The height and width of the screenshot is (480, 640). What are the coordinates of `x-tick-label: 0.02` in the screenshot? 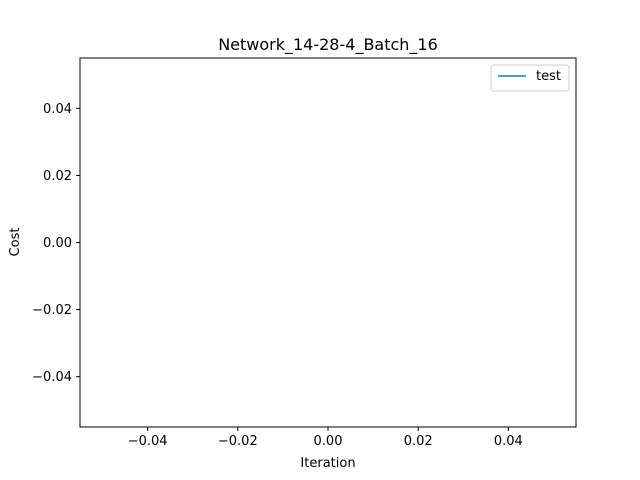 It's located at (418, 441).